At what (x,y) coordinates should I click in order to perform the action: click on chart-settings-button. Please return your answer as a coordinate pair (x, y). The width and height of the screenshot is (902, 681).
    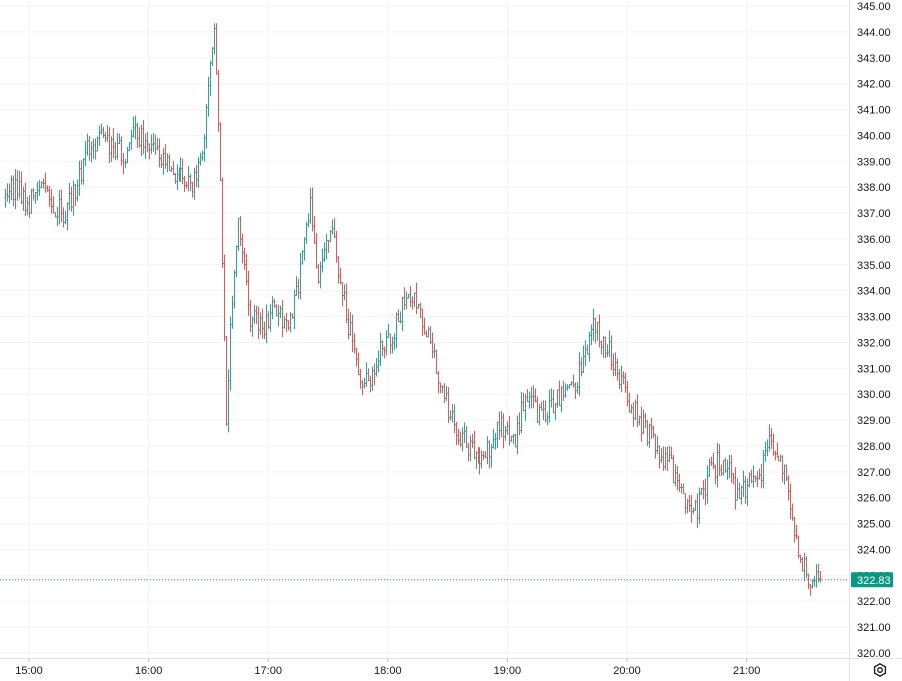
    Looking at the image, I should click on (880, 670).